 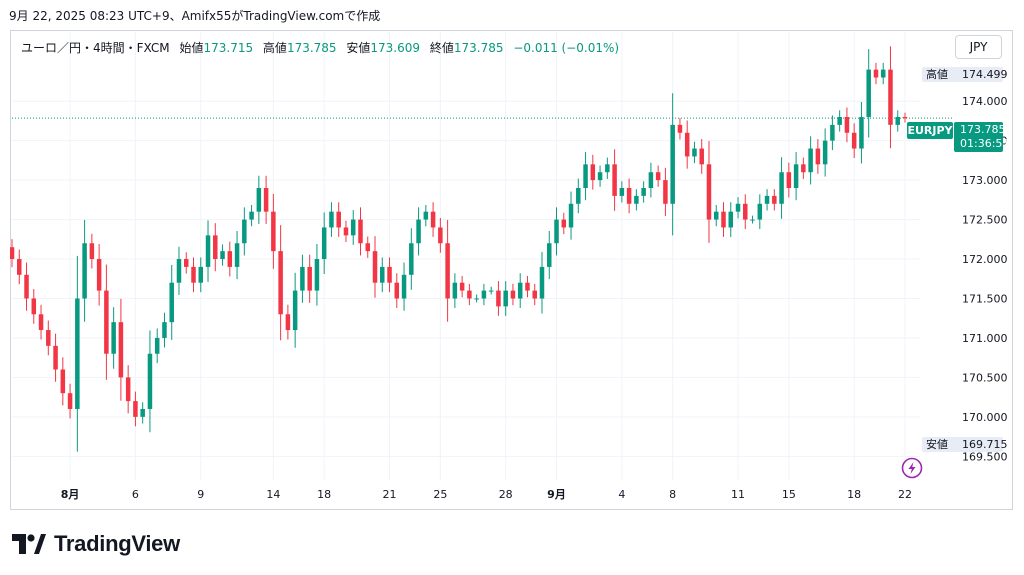 I want to click on symbol-price-label: EURJPY, so click(x=930, y=130).